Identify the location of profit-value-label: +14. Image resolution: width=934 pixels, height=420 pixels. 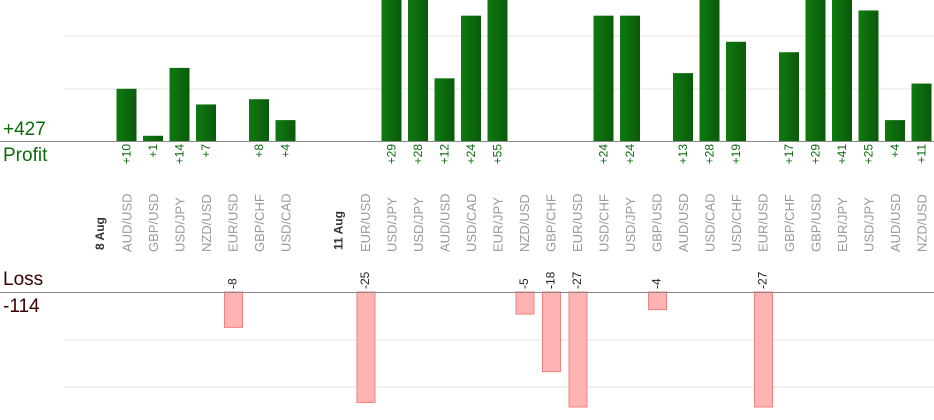
(180, 154).